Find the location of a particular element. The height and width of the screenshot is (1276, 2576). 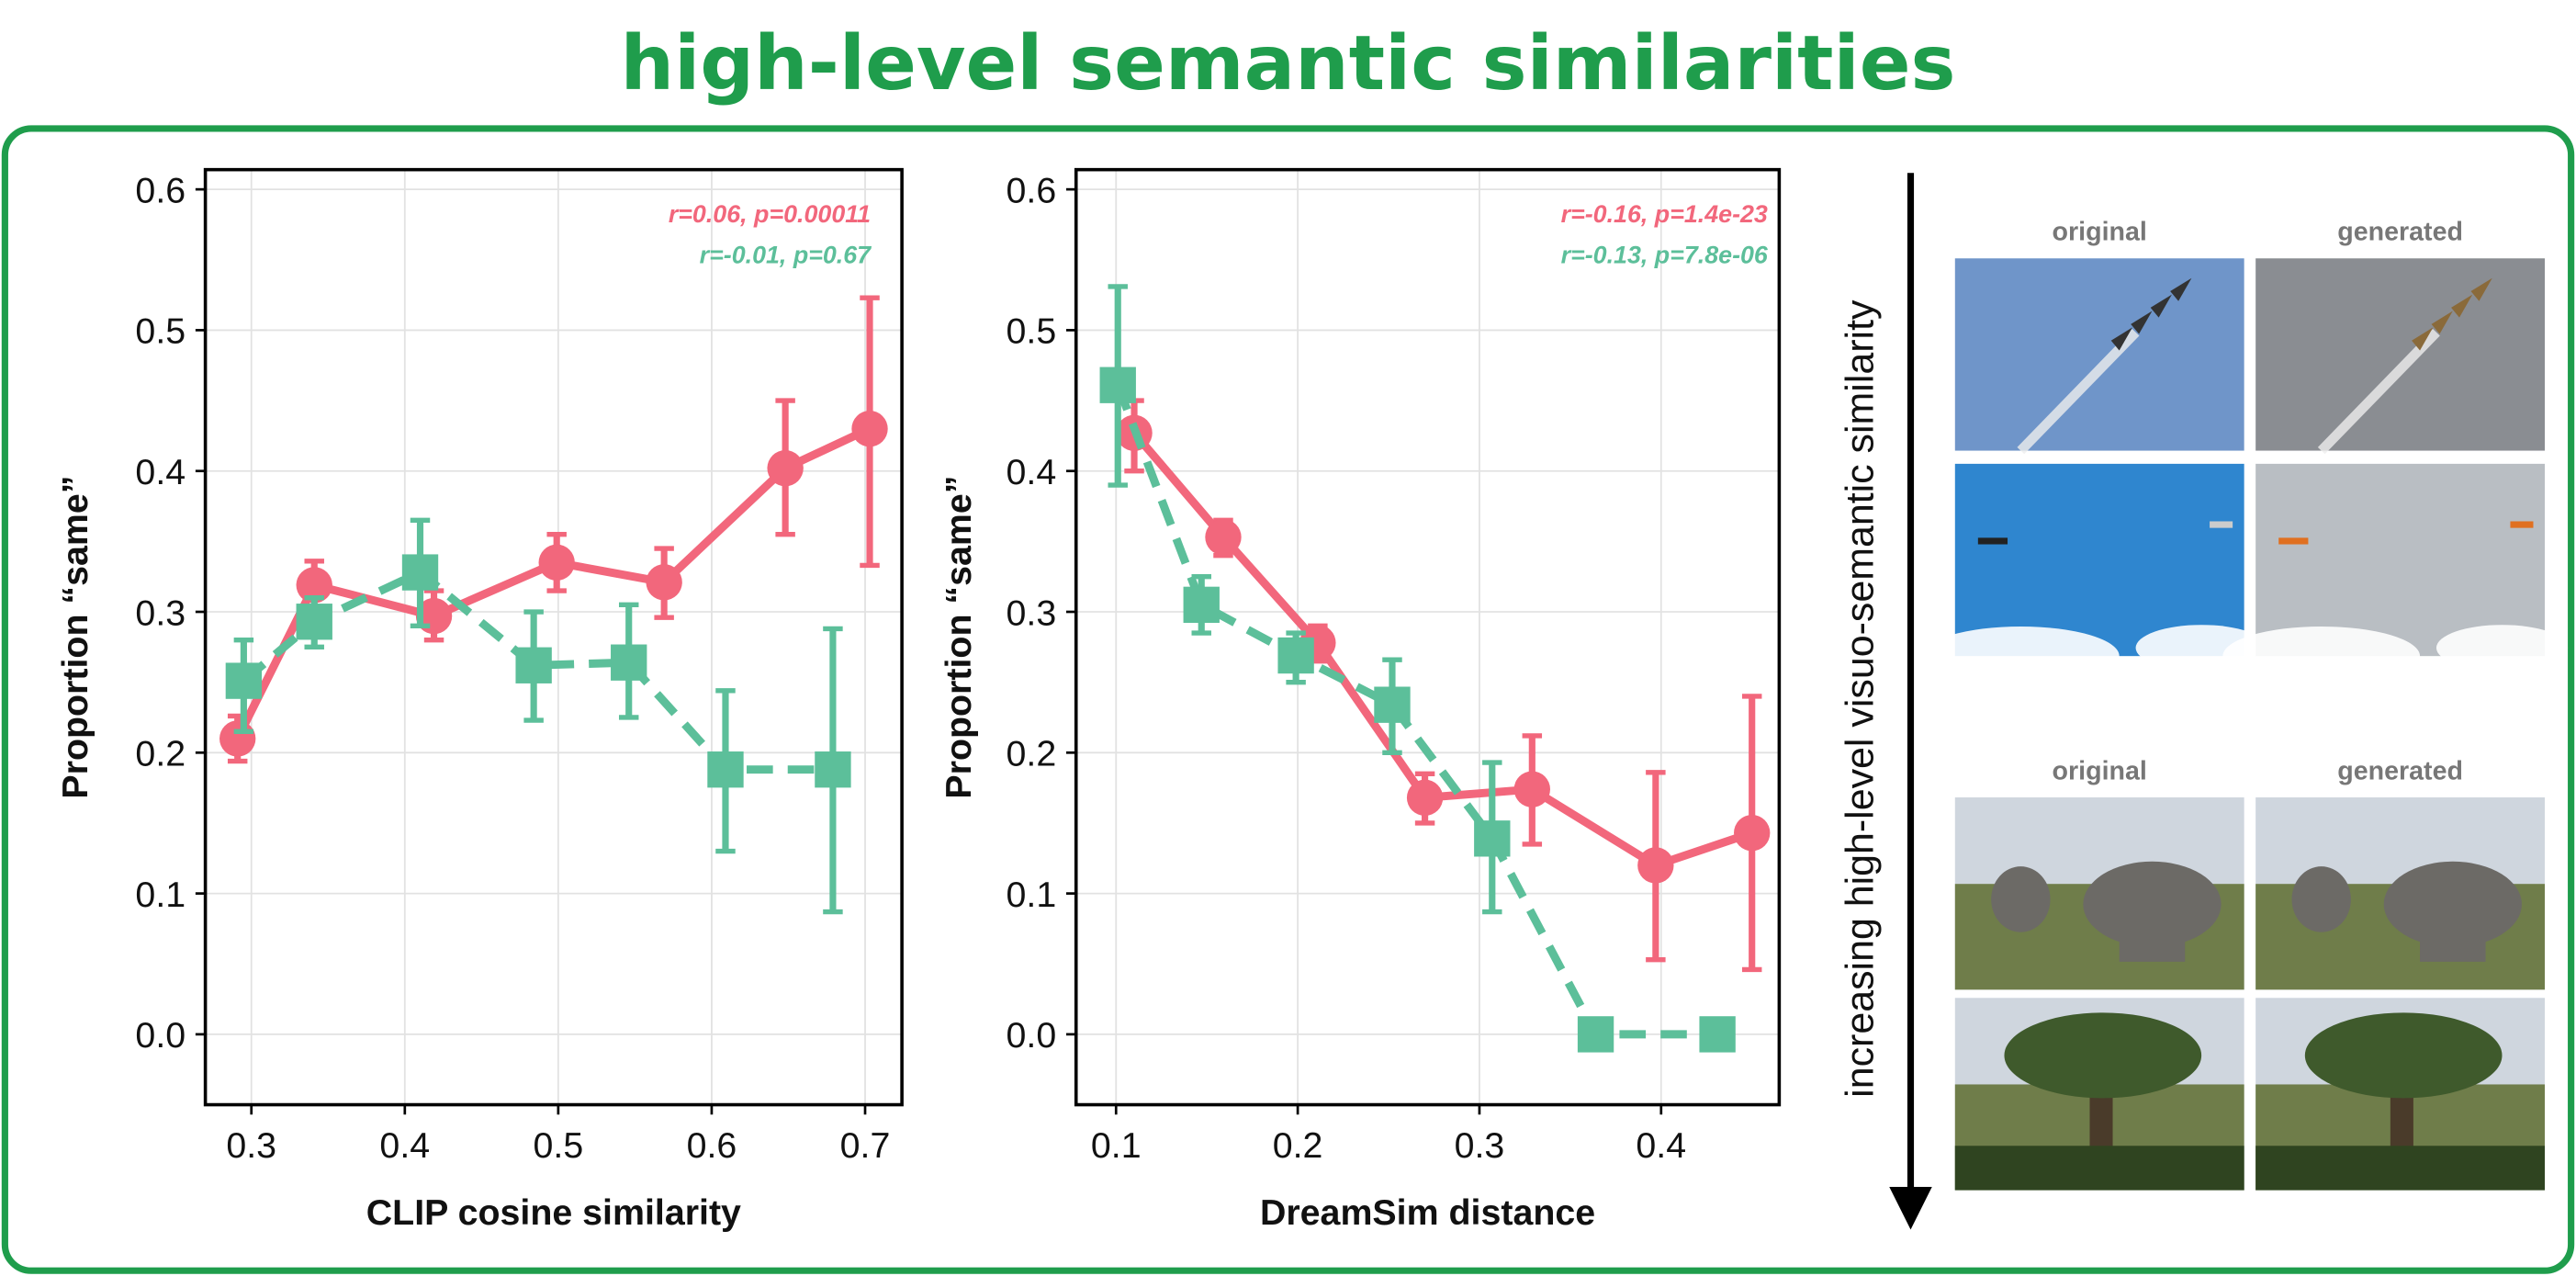

series-line-teal is located at coordinates (1416, 711).